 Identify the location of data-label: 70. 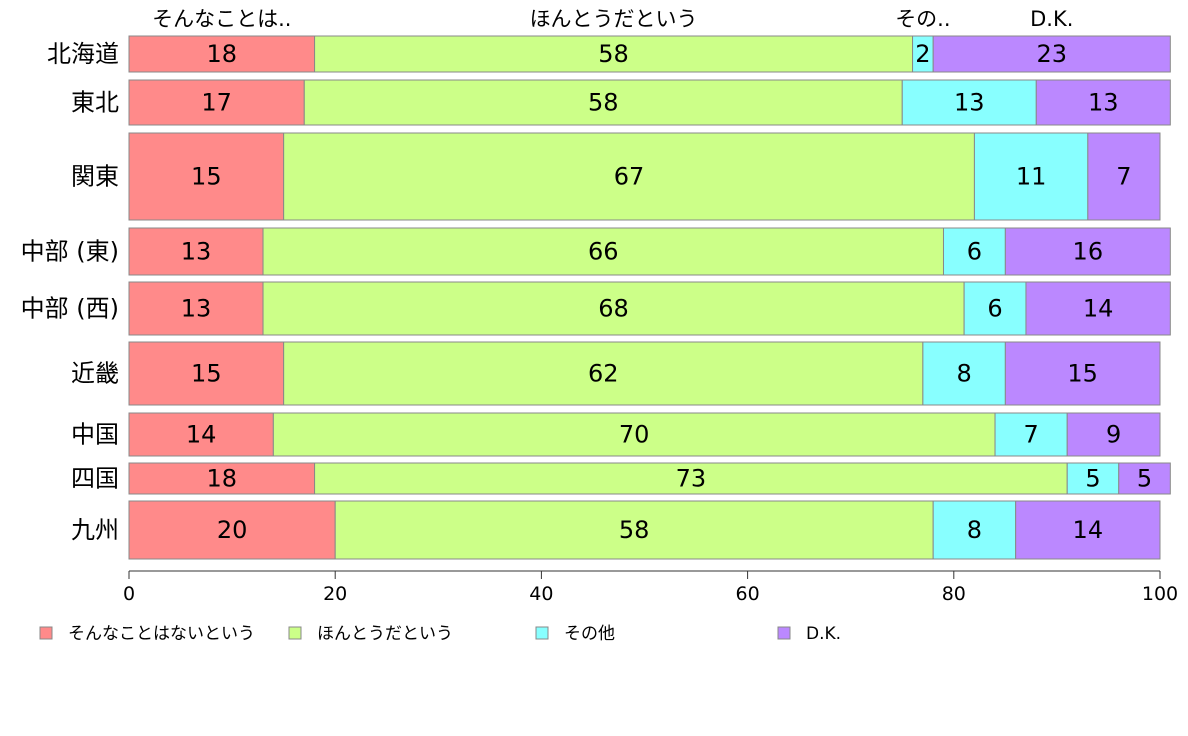
(634, 435).